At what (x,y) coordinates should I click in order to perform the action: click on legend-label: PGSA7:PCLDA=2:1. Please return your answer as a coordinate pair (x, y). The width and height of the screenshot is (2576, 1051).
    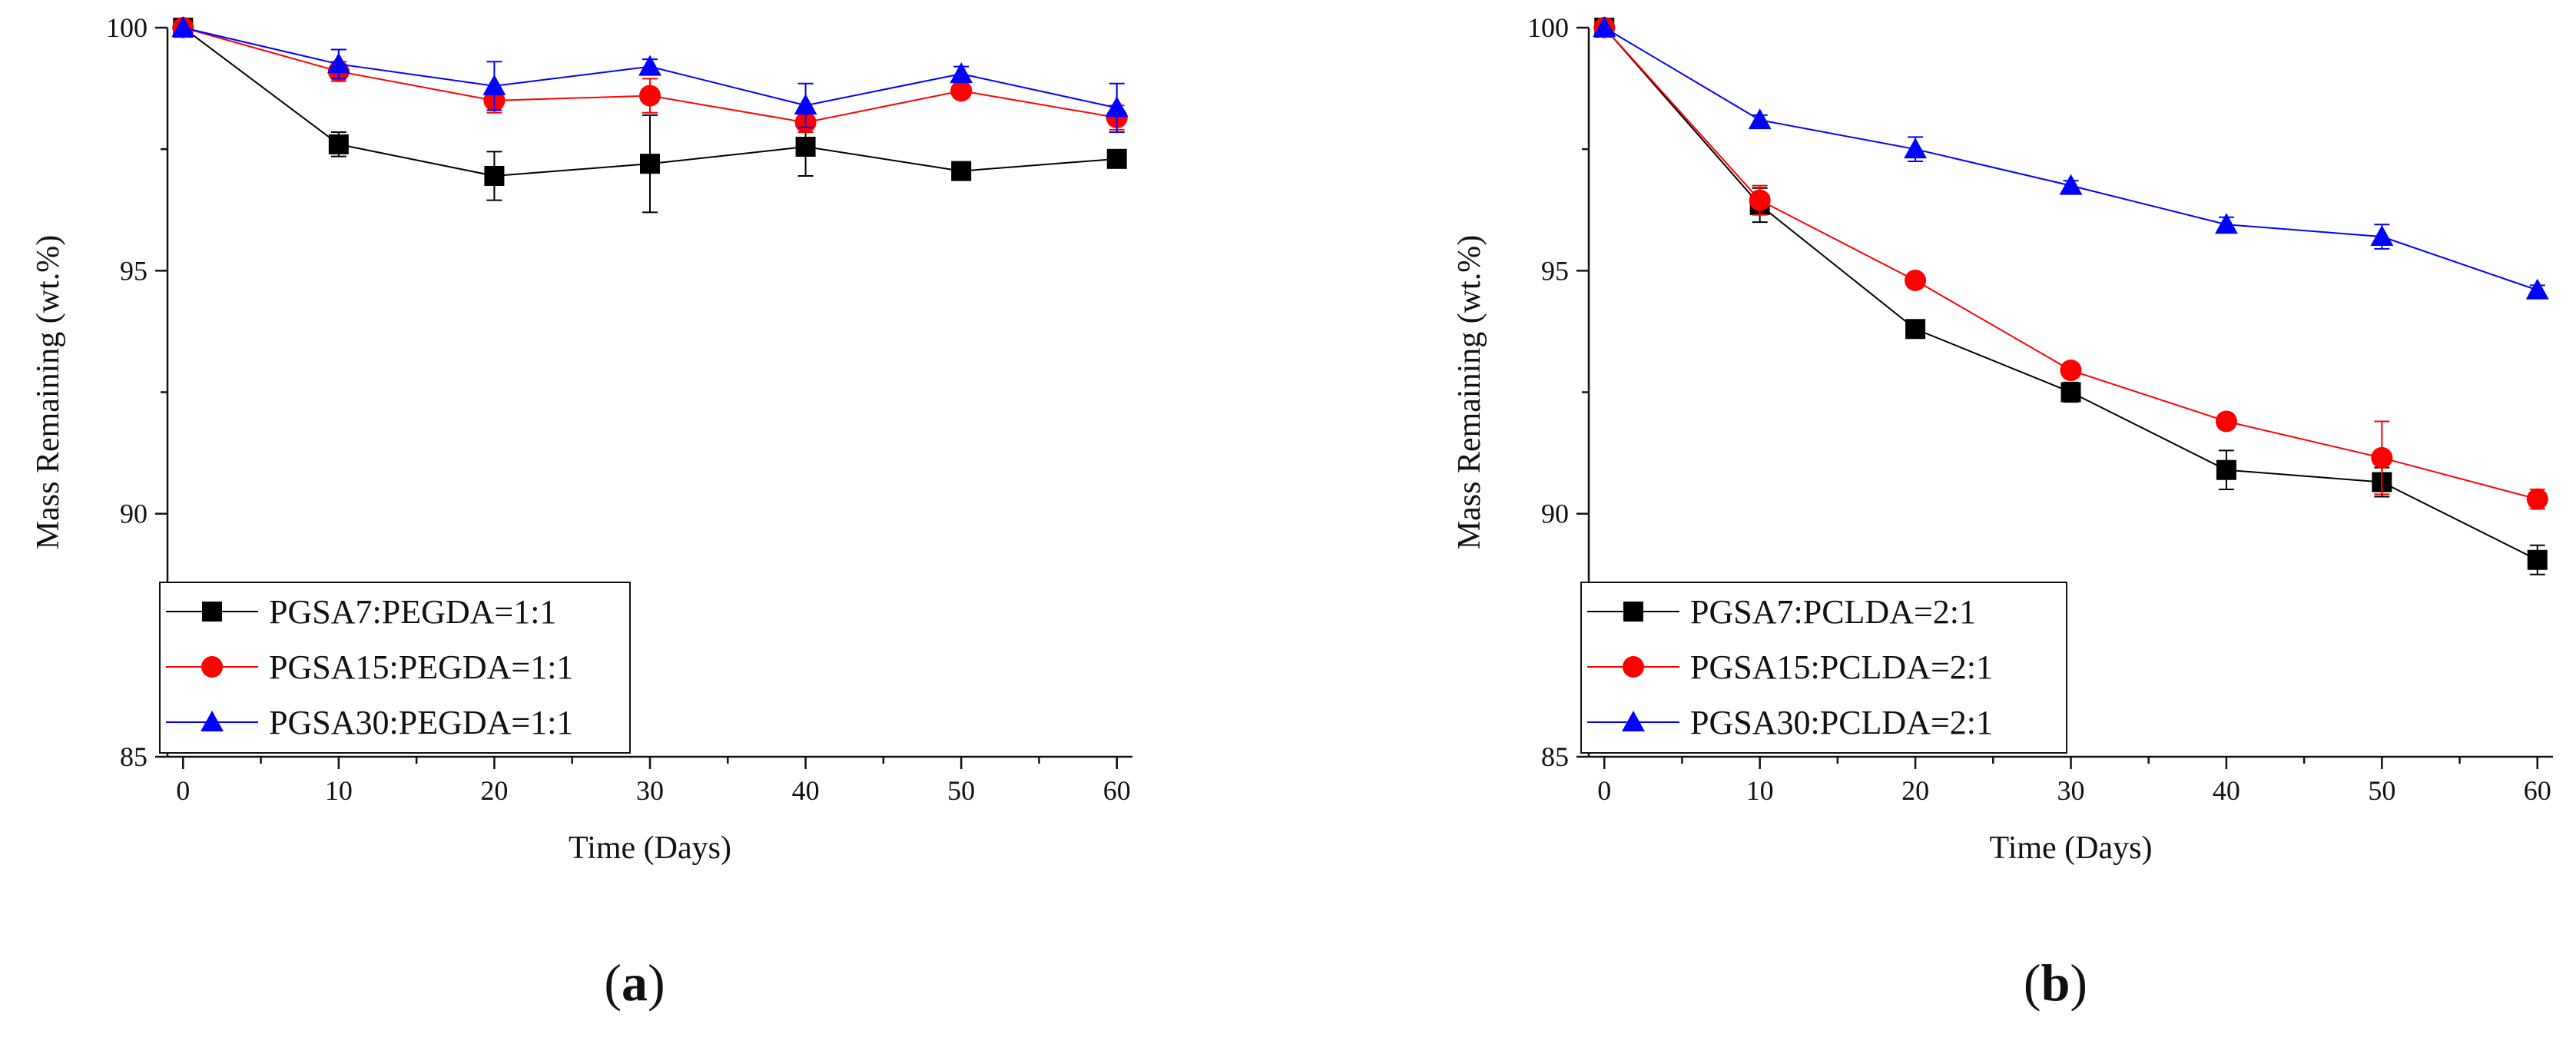
    Looking at the image, I should click on (1833, 612).